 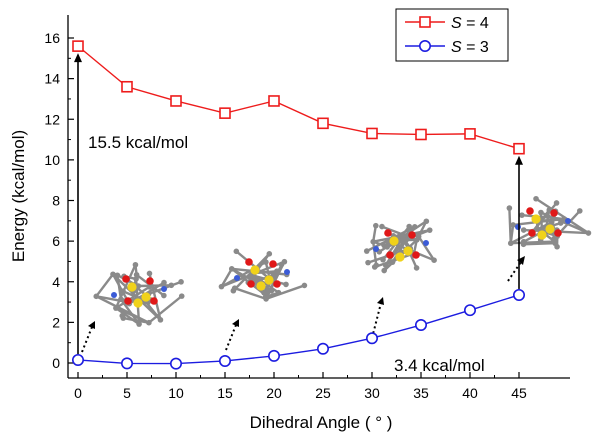 I want to click on x-tick-label: 30, so click(x=372, y=393).